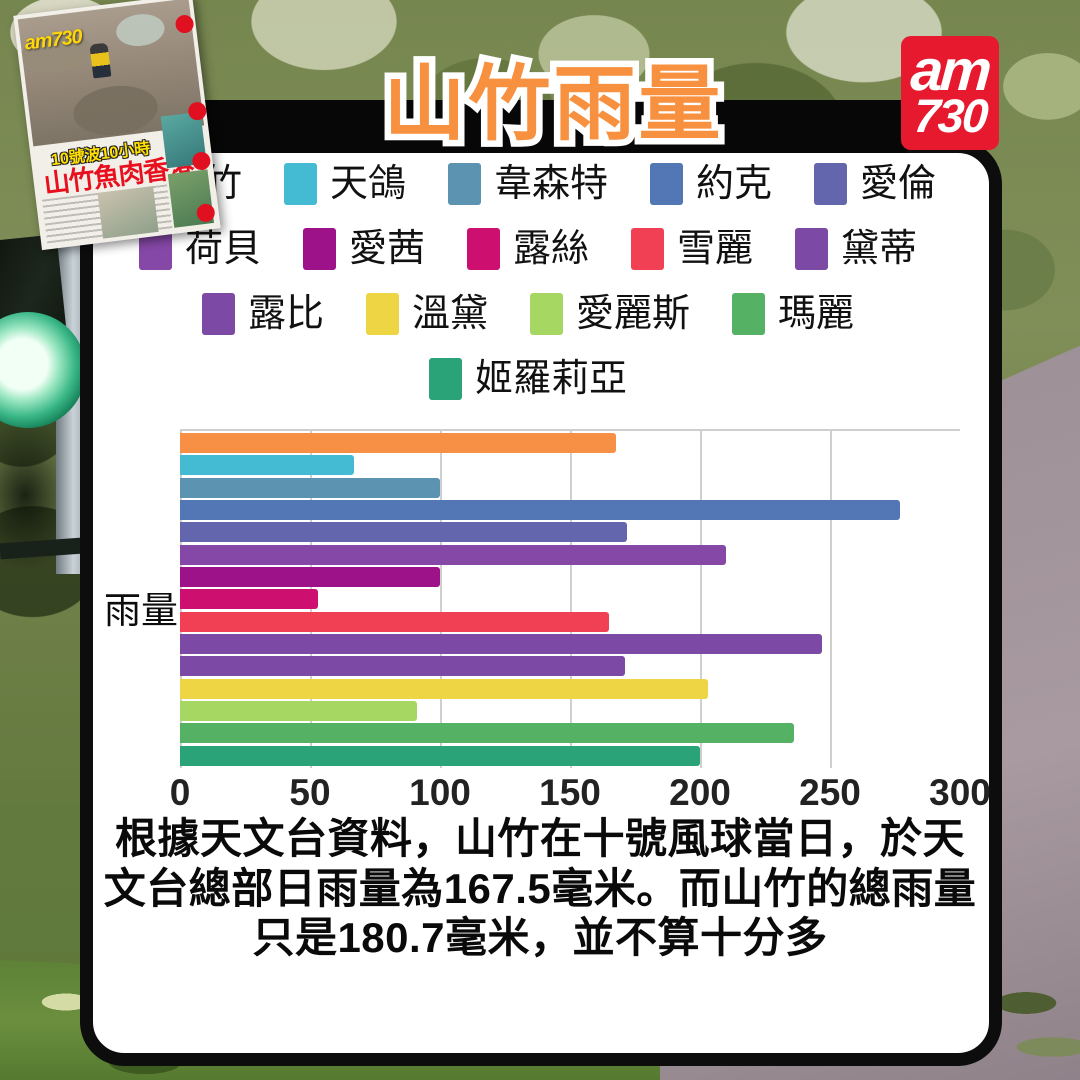  I want to click on page-title-outline: 山竹雨量, so click(552, 104).